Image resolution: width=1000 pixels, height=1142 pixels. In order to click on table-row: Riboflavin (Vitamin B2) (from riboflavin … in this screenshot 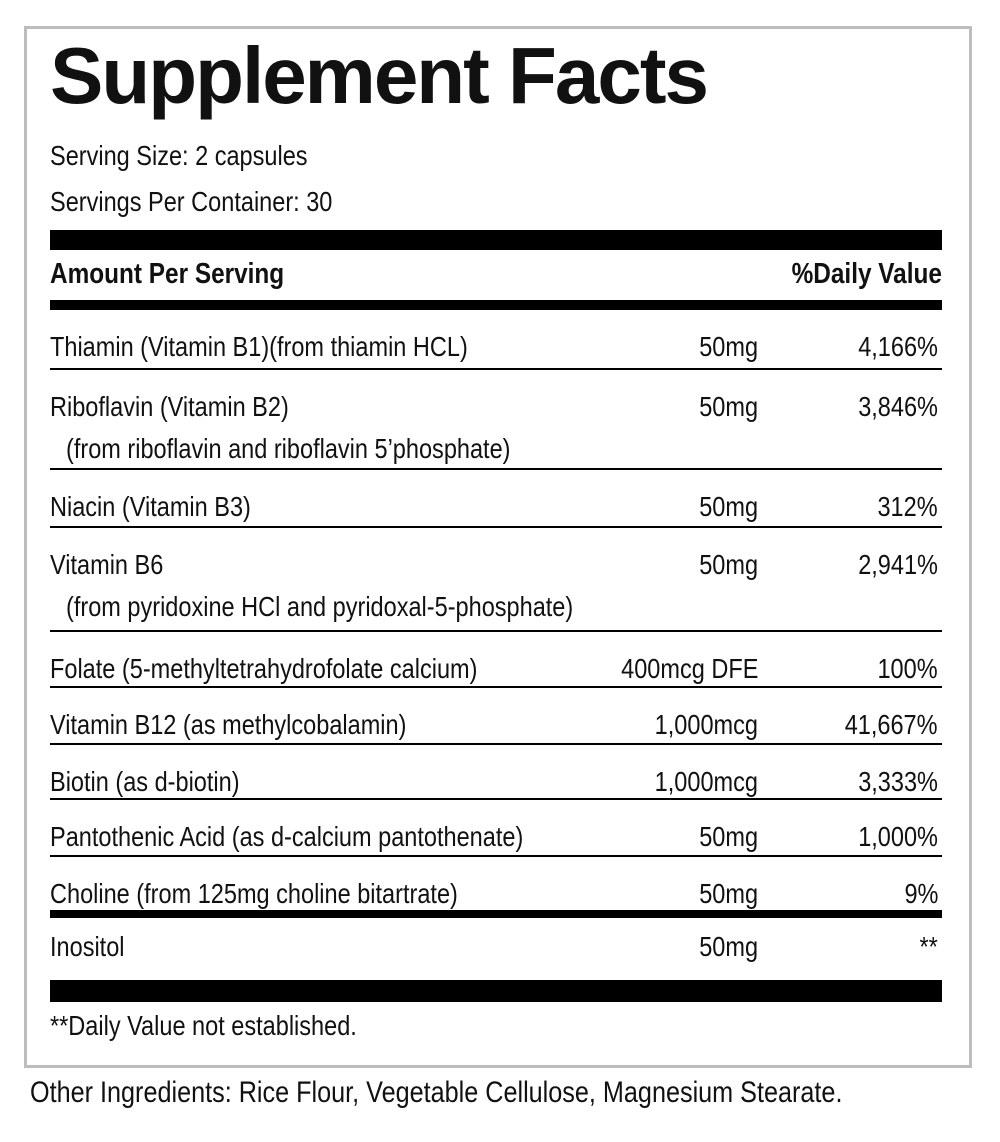, I will do `click(496, 420)`.